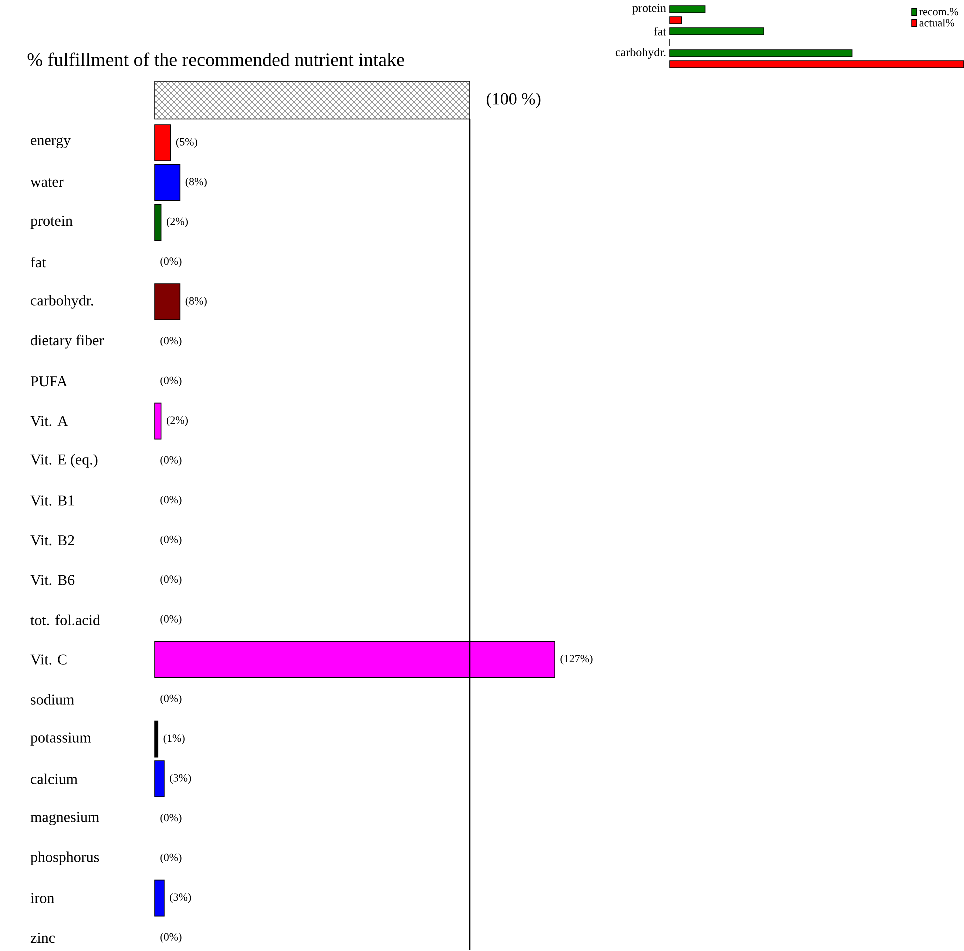 This screenshot has height=951, width=964. What do you see at coordinates (47, 183) in the screenshot?
I see `y-tick-label: water` at bounding box center [47, 183].